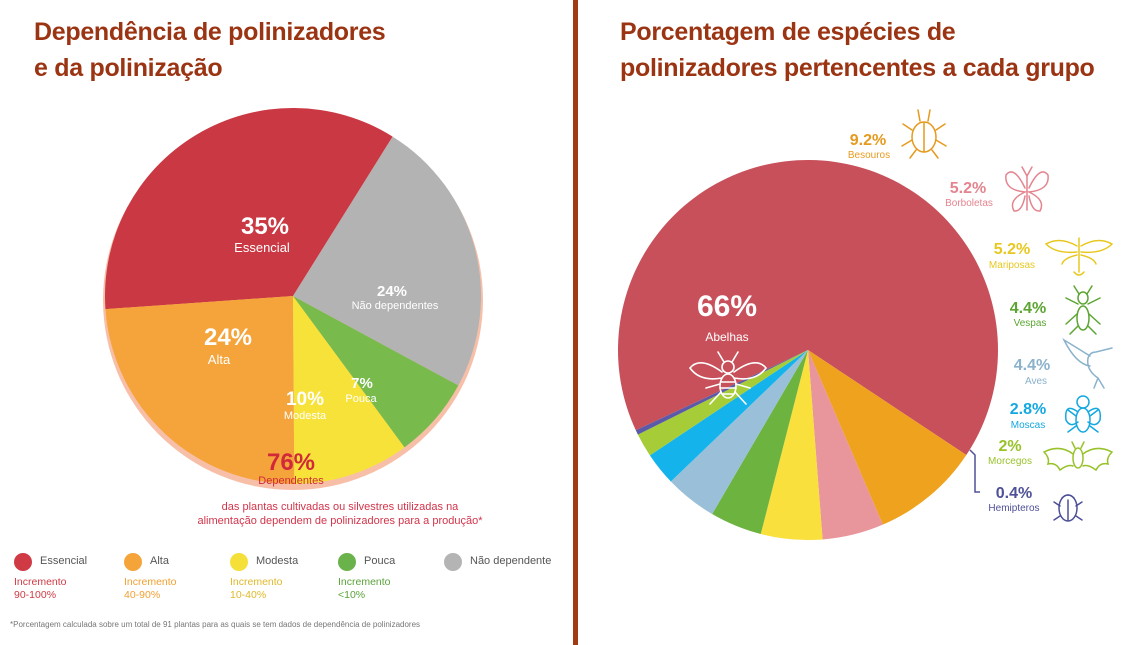  Describe the element at coordinates (453, 562) in the screenshot. I see `legend-dot-nao-dependente` at that location.